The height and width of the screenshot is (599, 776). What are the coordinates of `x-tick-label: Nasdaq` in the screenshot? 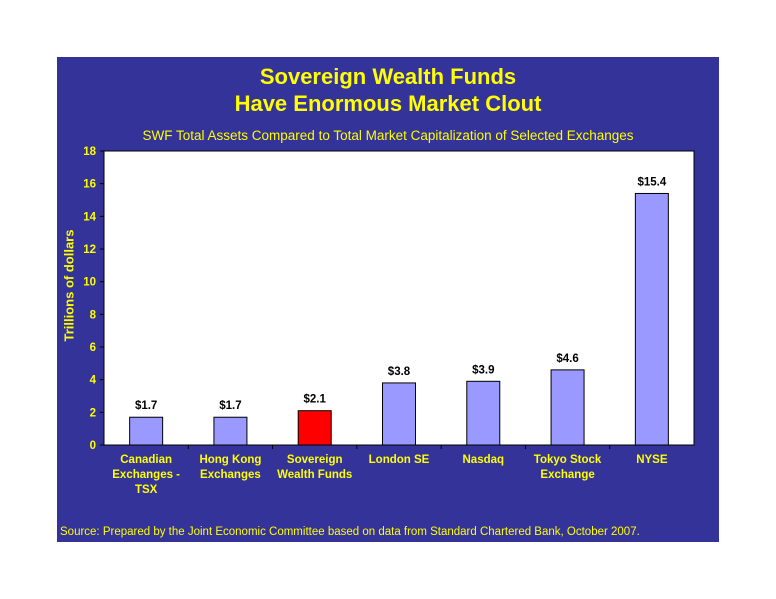 It's located at (484, 460).